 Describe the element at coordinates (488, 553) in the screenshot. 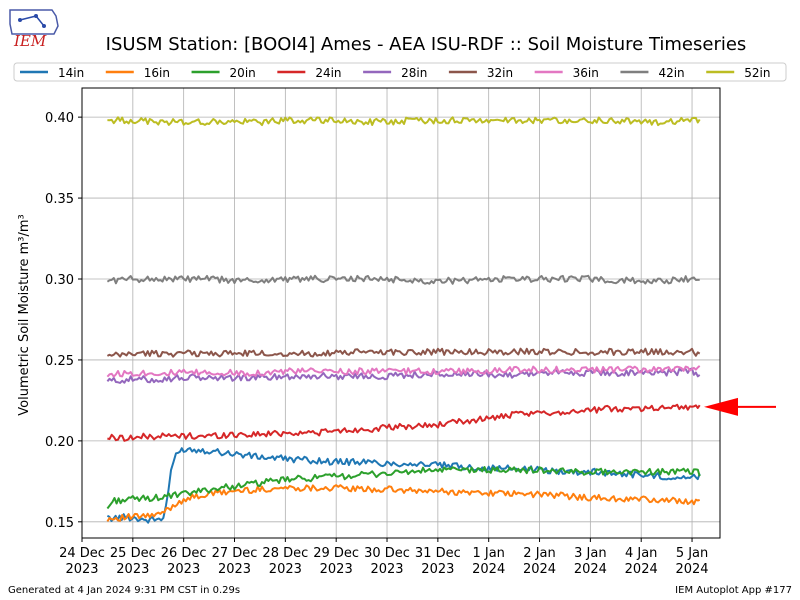

I see `x-tick-label: 1 Jan` at that location.